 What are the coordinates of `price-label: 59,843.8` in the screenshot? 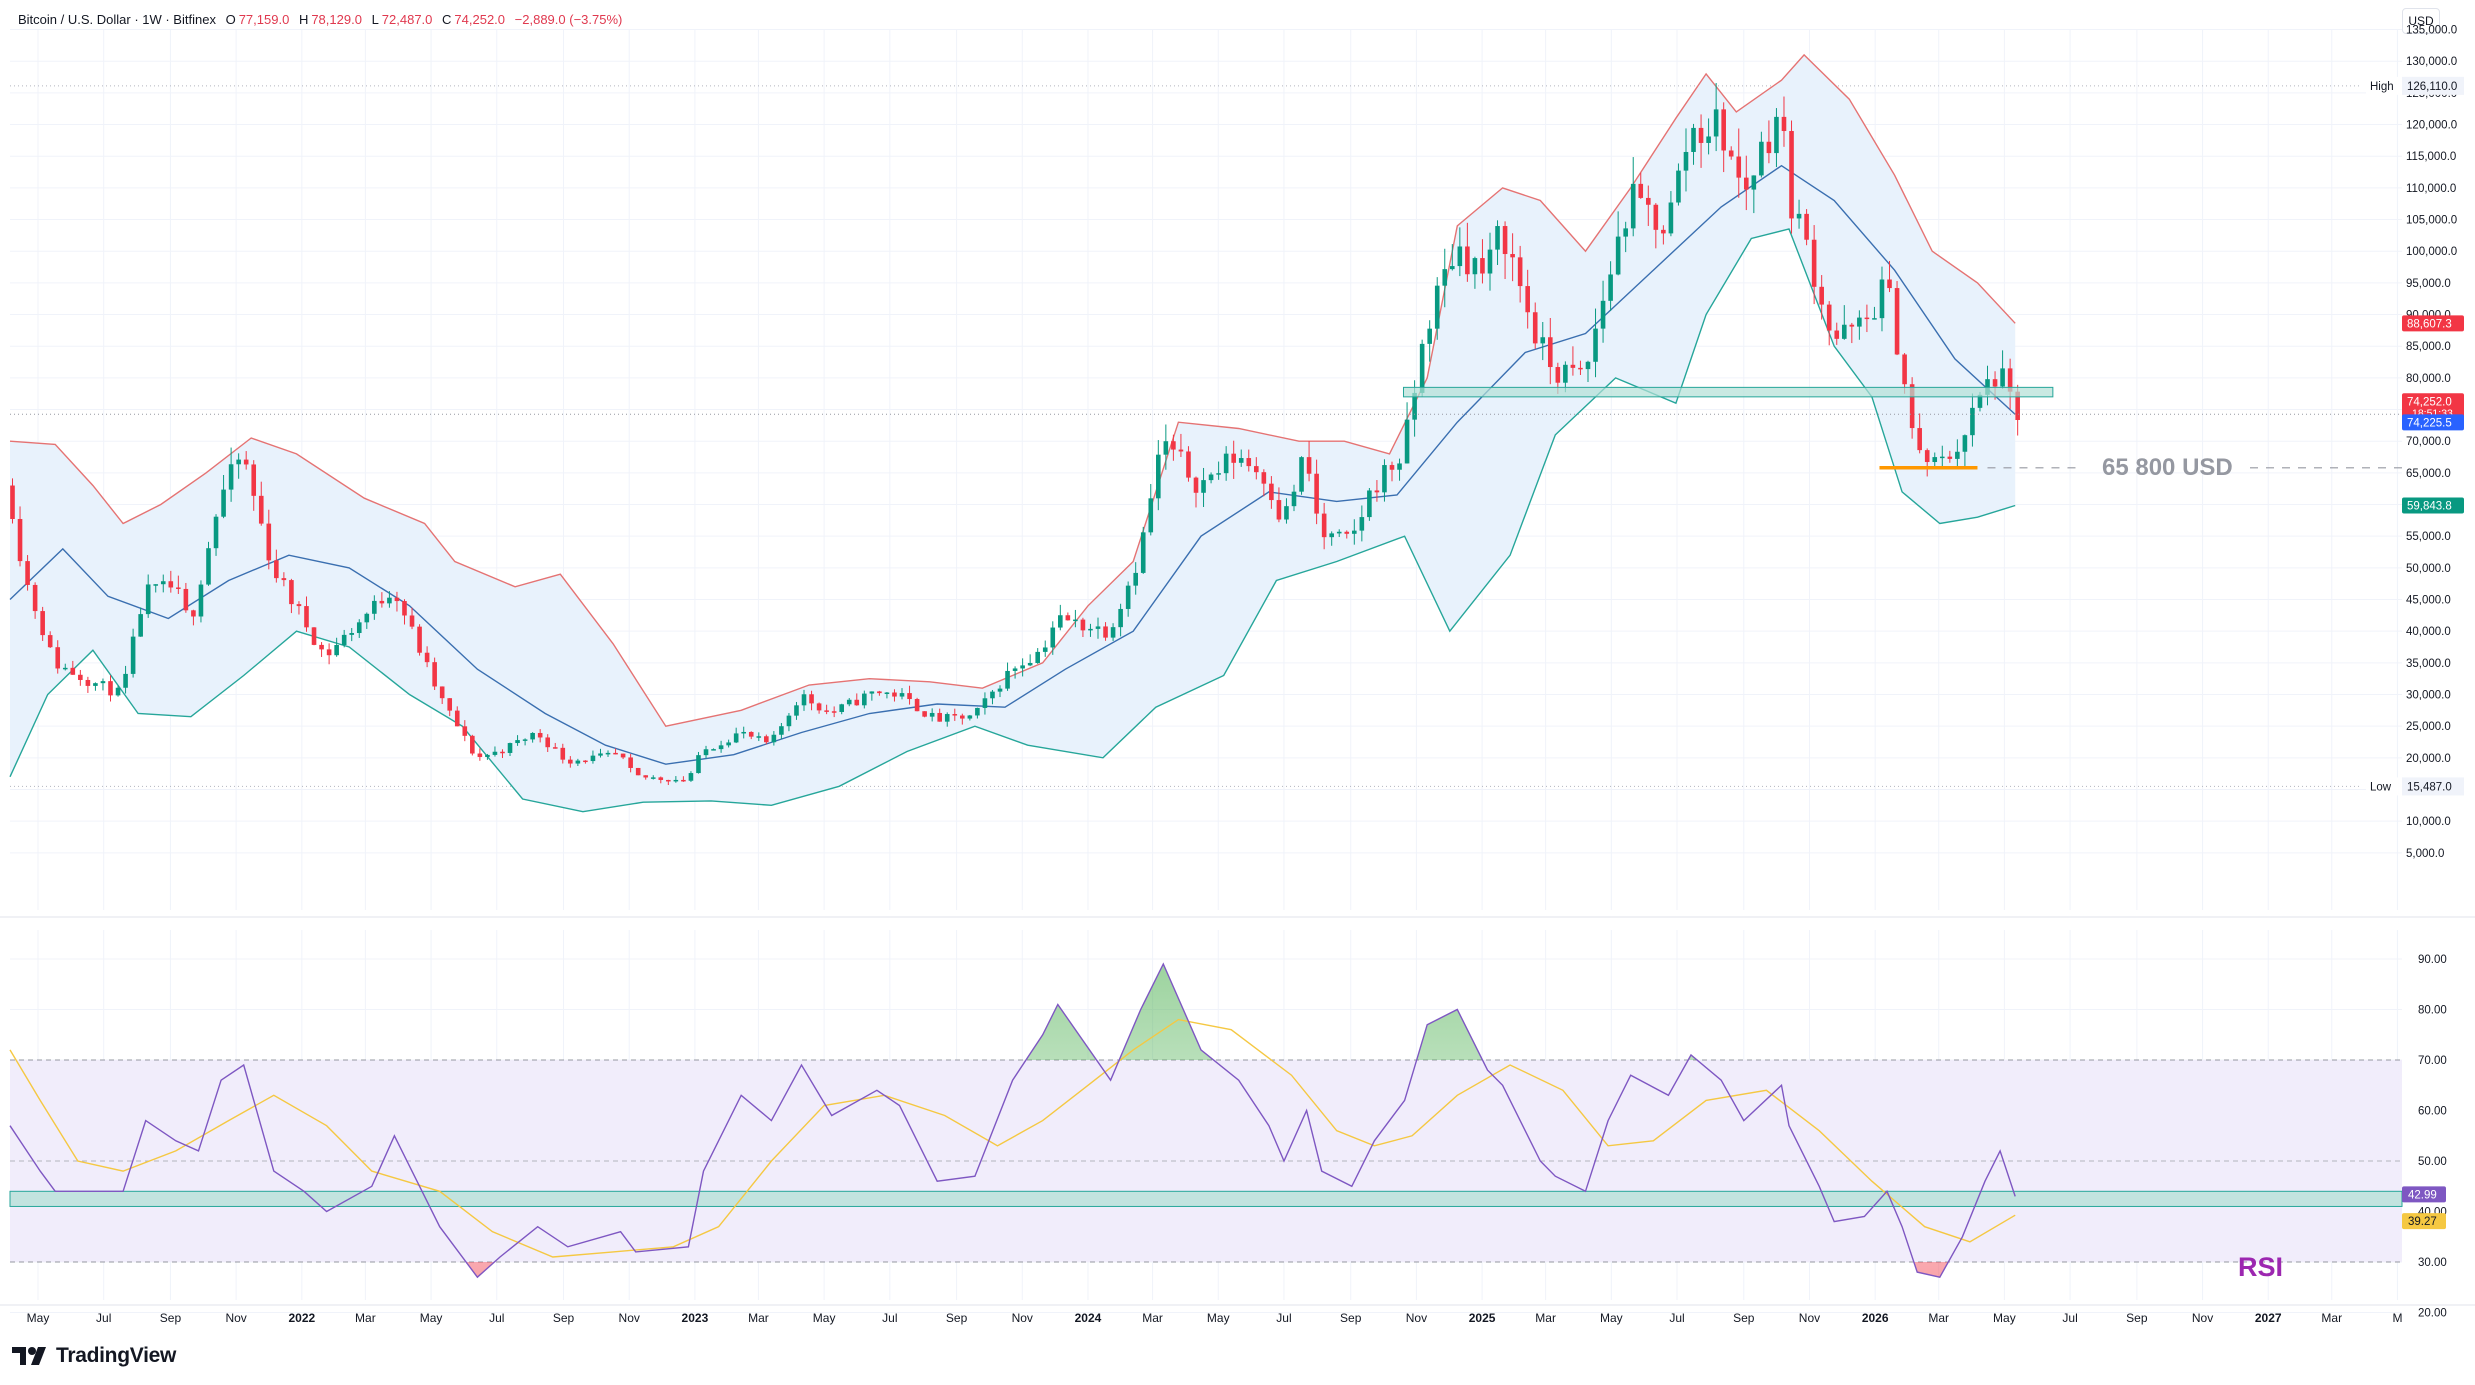 It's located at (2429, 507).